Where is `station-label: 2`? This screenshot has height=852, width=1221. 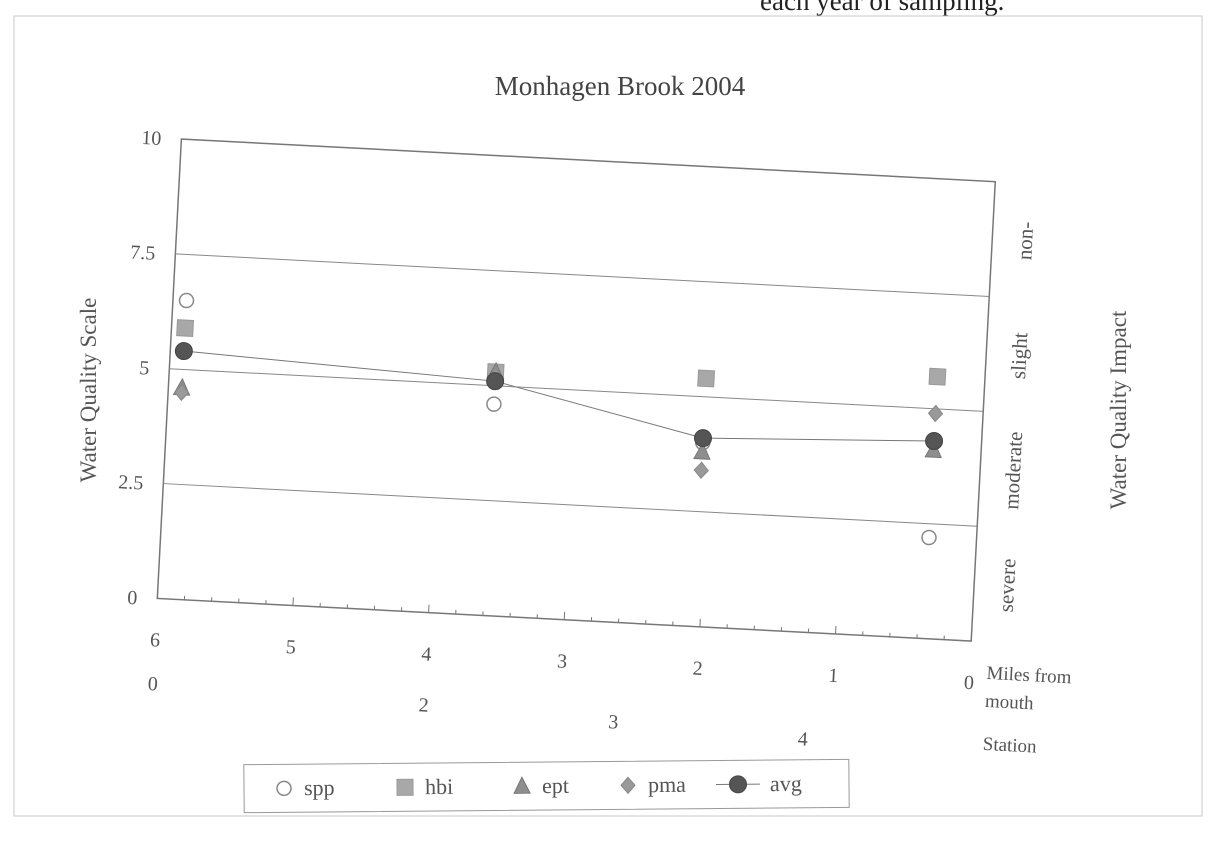 station-label: 2 is located at coordinates (423, 705).